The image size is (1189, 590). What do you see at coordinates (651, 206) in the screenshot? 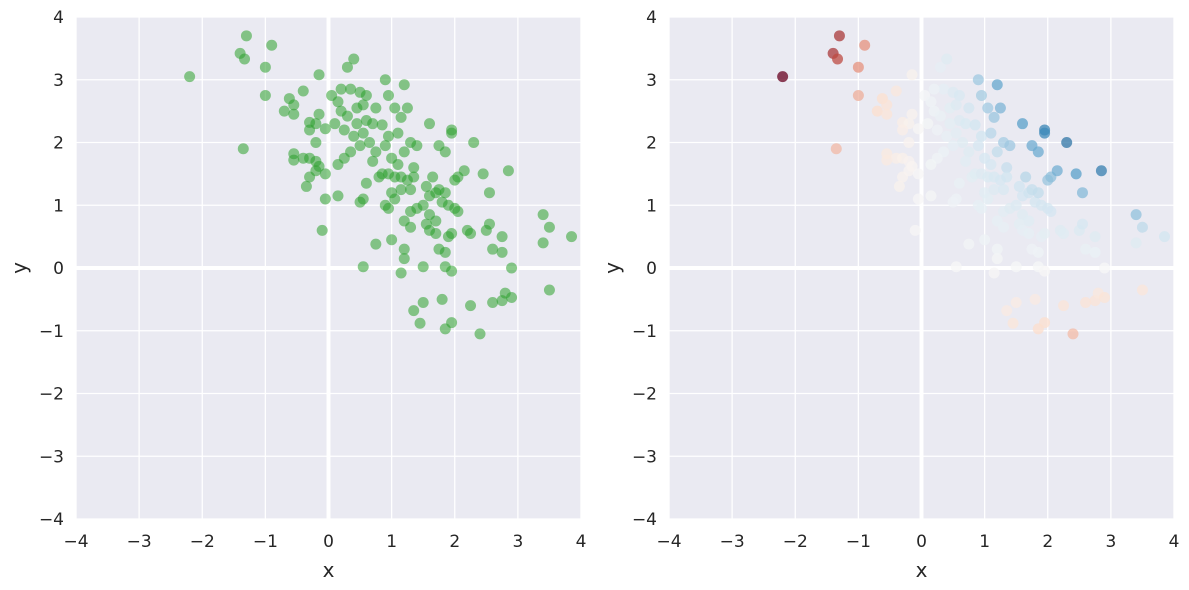
I see `y-tick-label: 1` at bounding box center [651, 206].